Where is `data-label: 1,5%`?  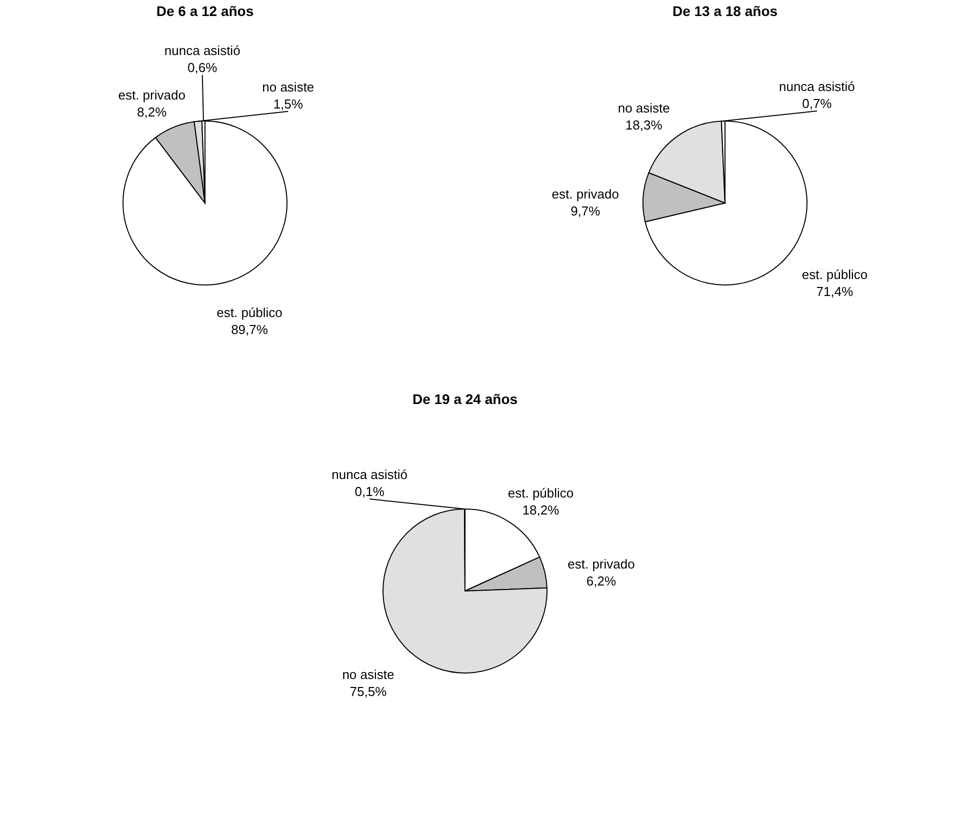 data-label: 1,5% is located at coordinates (288, 104).